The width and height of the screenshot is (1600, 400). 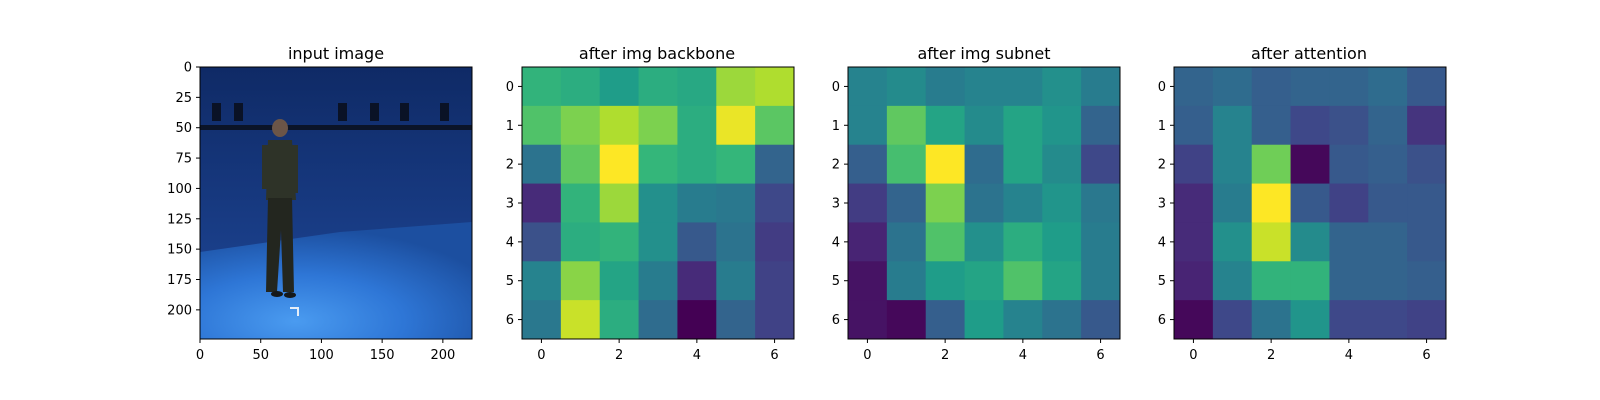 What do you see at coordinates (179, 250) in the screenshot?
I see `y-tick-label: 150` at bounding box center [179, 250].